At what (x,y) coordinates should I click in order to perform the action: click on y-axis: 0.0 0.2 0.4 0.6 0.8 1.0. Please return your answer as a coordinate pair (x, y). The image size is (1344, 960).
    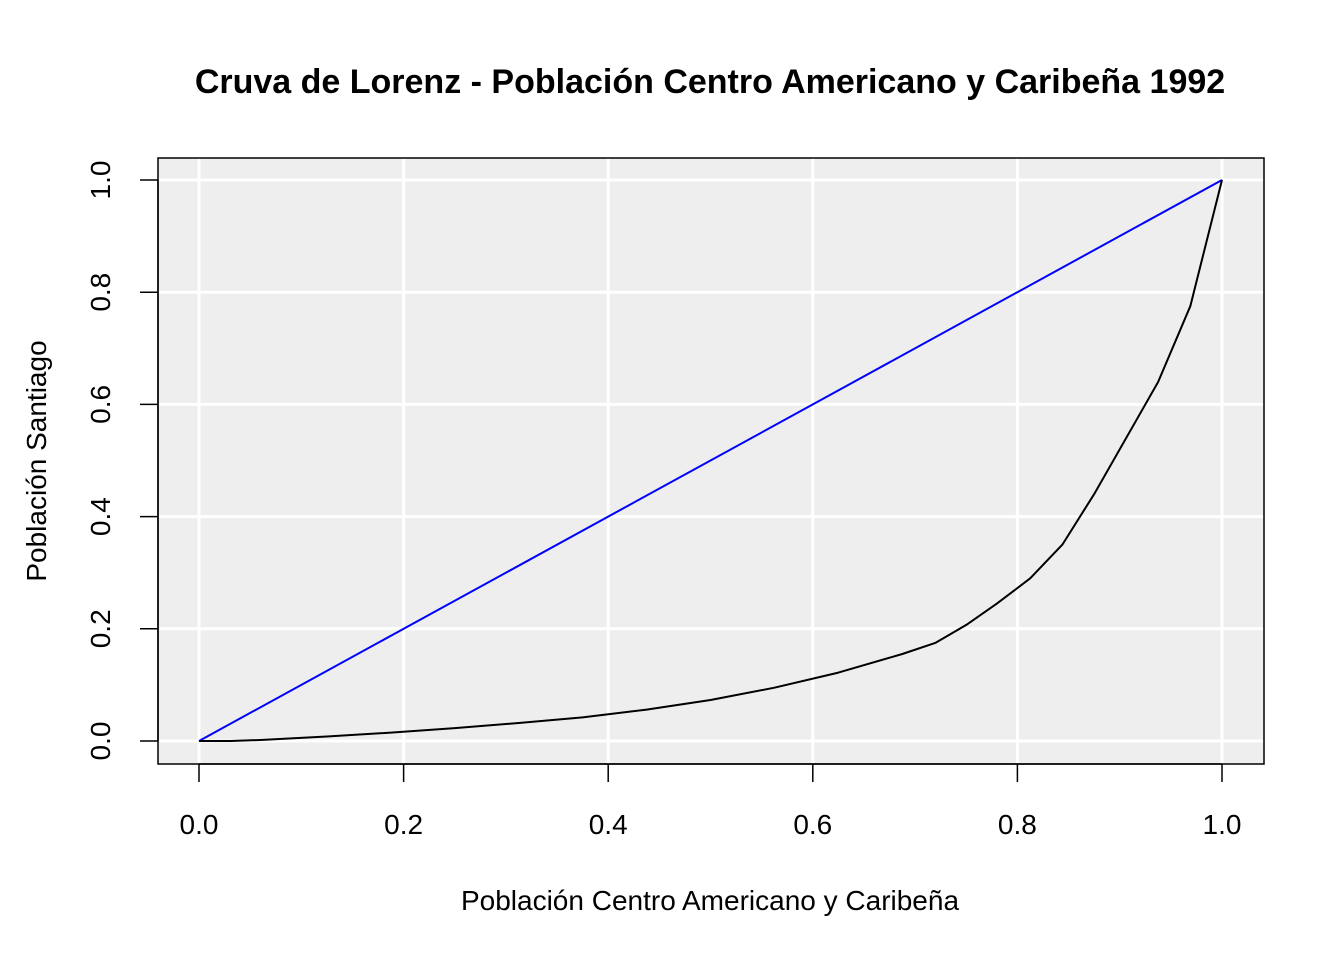
    Looking at the image, I should click on (122, 461).